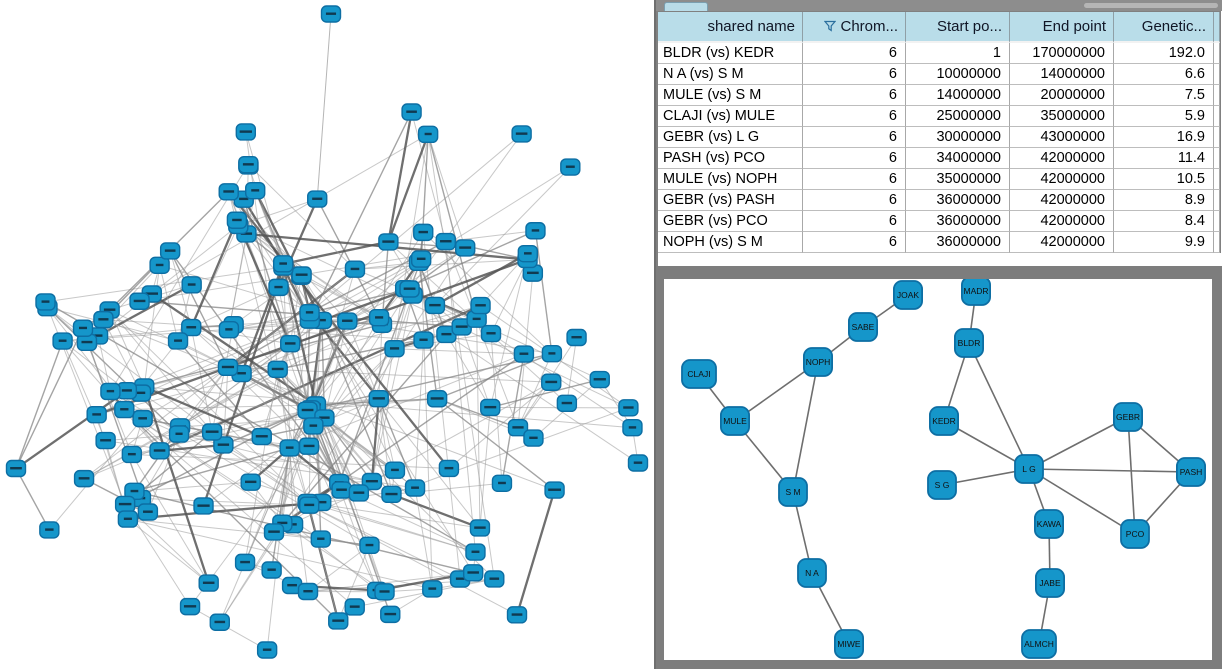 The height and width of the screenshot is (669, 1222). I want to click on cell-shared-name: GEBR (vs) PCO, so click(730, 221).